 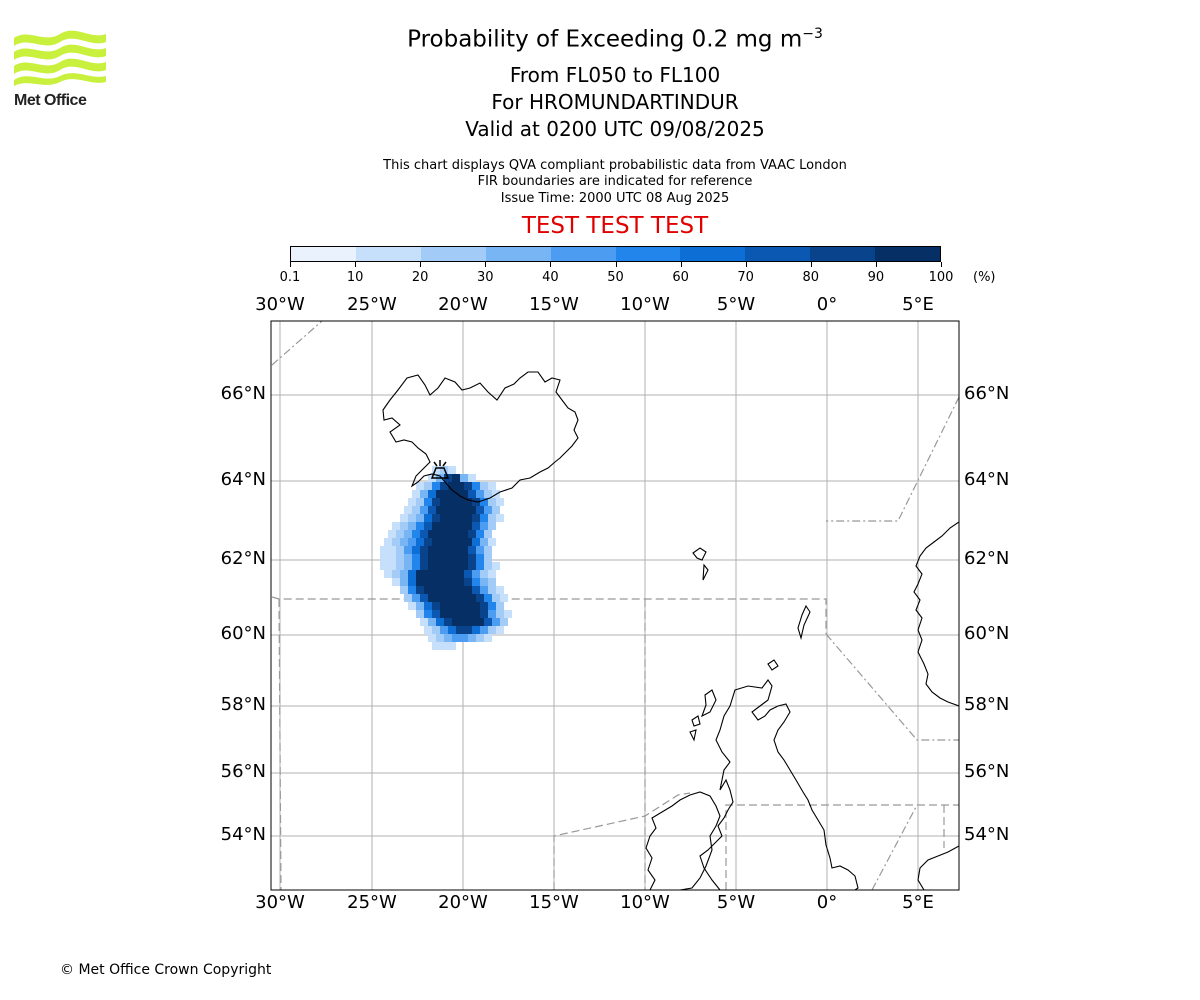 What do you see at coordinates (736, 304) in the screenshot?
I see `longitude-label-top: 5°W` at bounding box center [736, 304].